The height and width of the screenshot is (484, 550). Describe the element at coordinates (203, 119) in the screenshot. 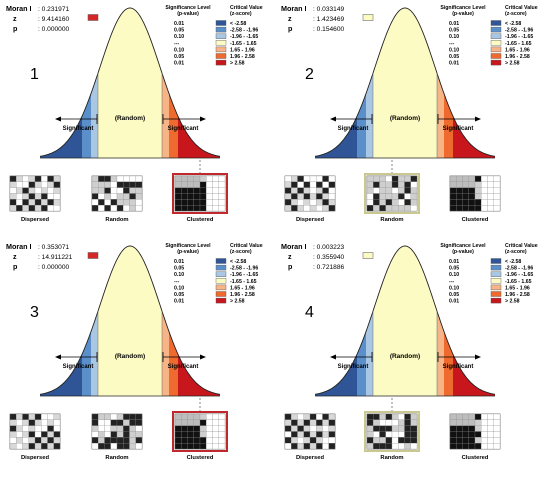

I see `arrow-right-head` at that location.